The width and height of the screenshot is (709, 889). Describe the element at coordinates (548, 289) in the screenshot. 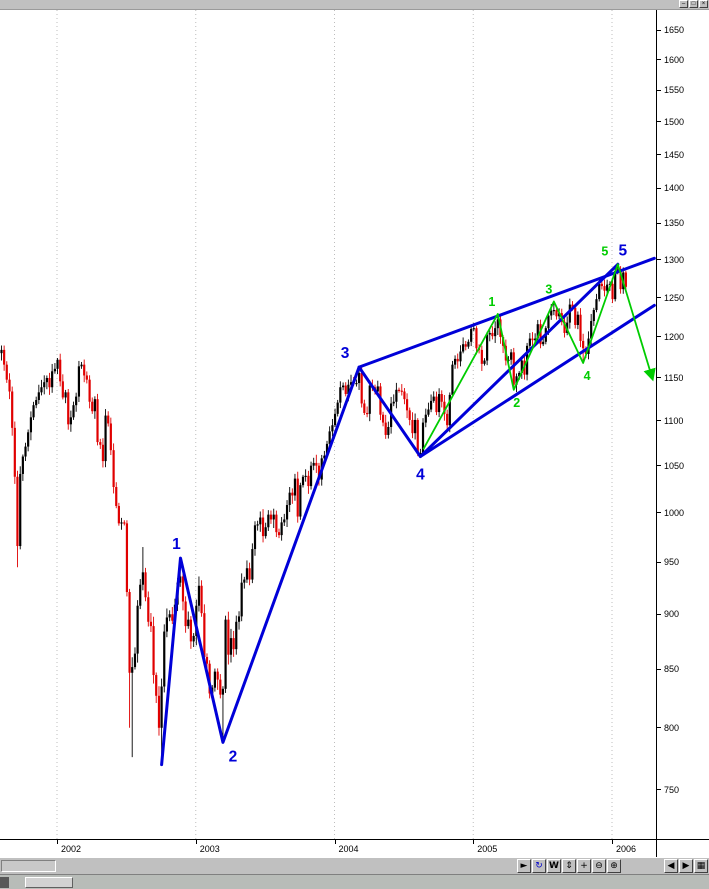

I see `wave-label-green-3: 3` at that location.